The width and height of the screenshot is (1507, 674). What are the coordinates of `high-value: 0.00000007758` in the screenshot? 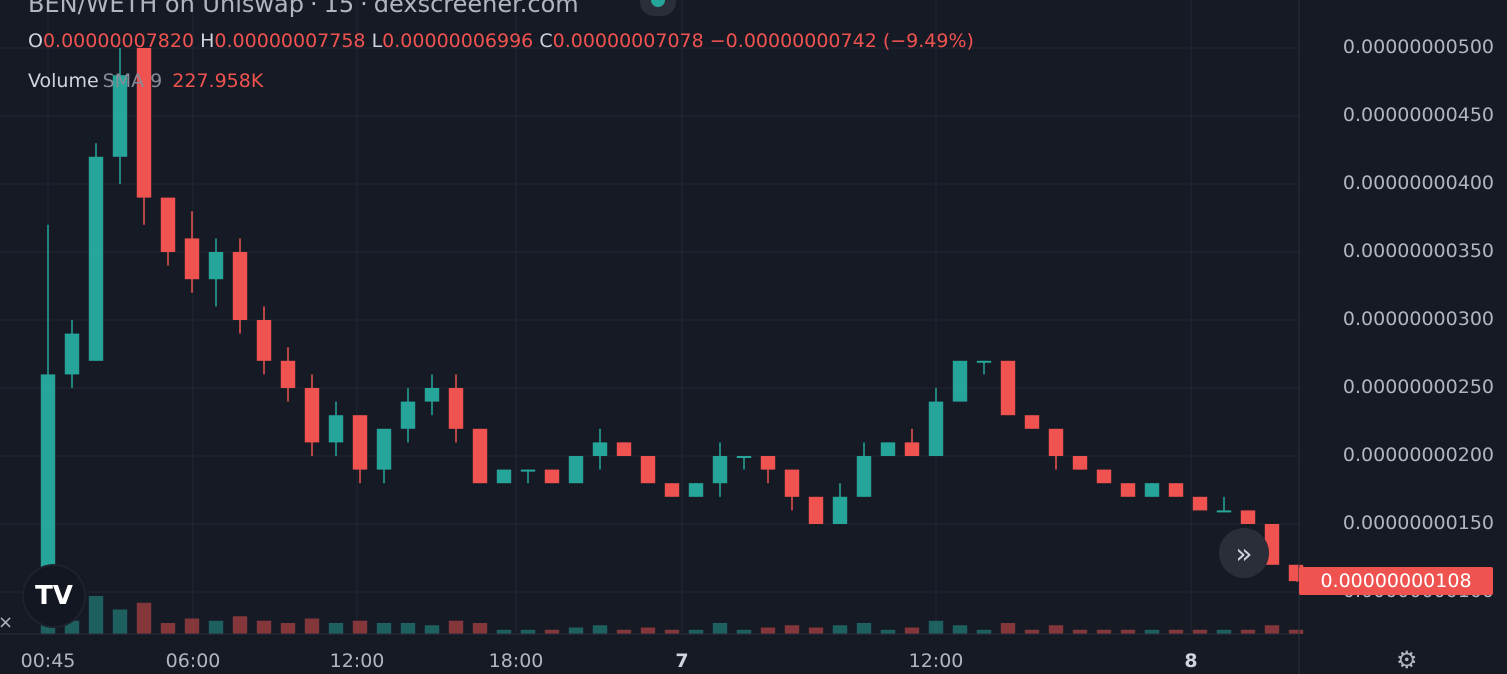 It's located at (290, 41).